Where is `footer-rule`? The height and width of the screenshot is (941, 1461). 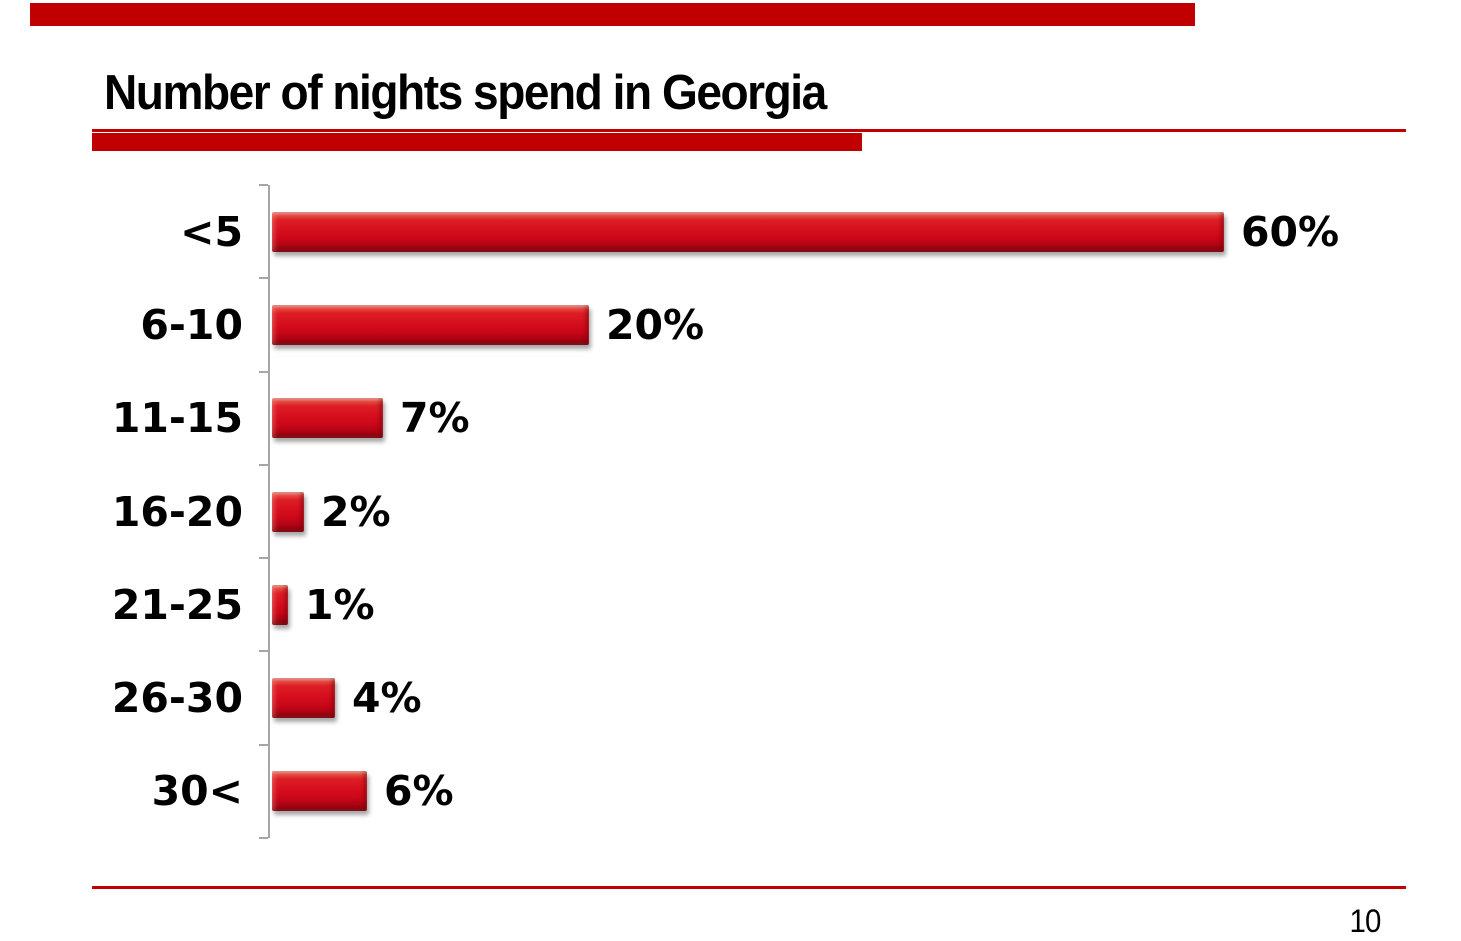 footer-rule is located at coordinates (749, 887).